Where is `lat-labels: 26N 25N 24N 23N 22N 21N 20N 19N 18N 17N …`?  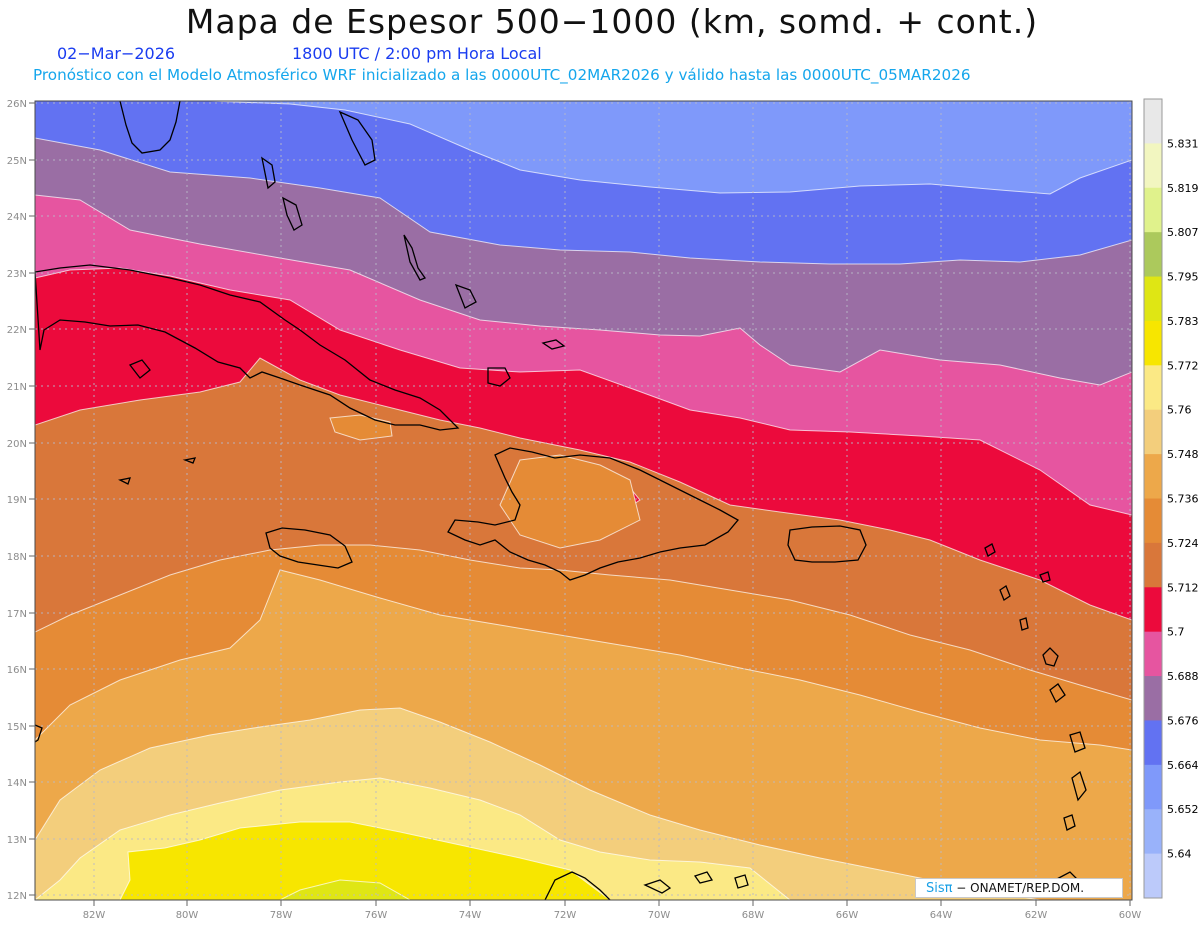 lat-labels: 26N 25N 24N 23N 22N 21N 20N 19N 18N 17N … is located at coordinates (17, 500).